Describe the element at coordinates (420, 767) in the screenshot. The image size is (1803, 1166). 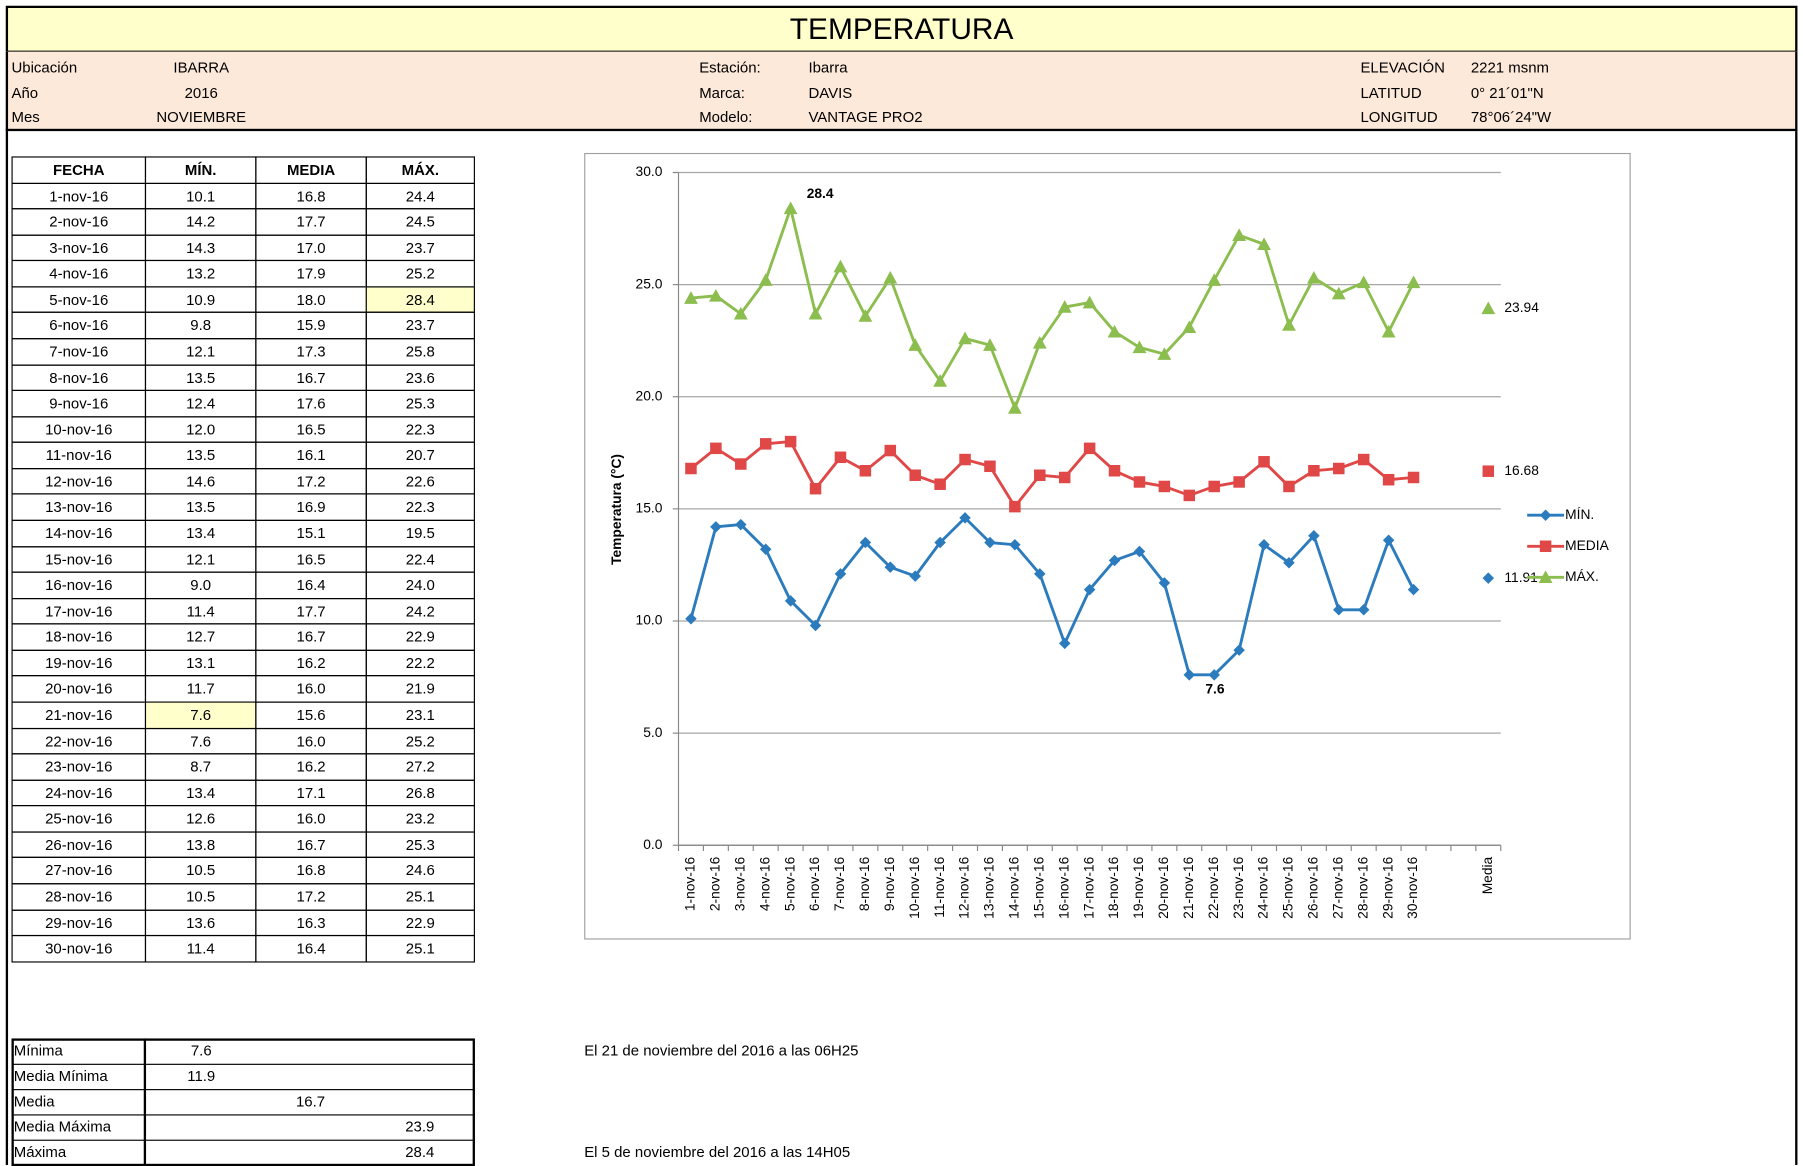
I see `table-cell: 27.2` at that location.